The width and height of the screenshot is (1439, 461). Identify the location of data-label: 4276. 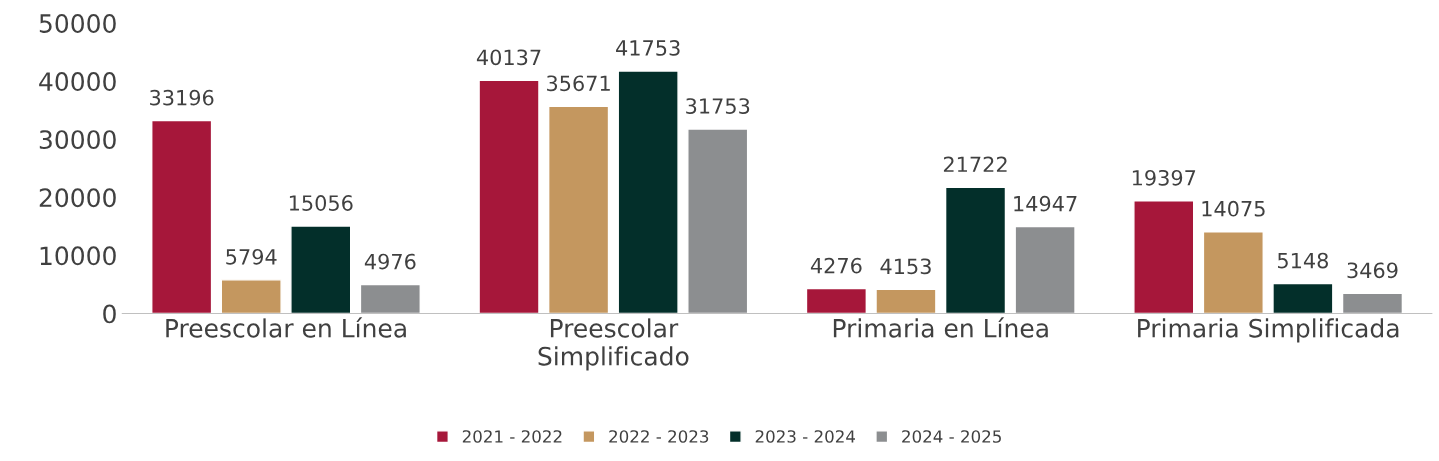
(836, 265).